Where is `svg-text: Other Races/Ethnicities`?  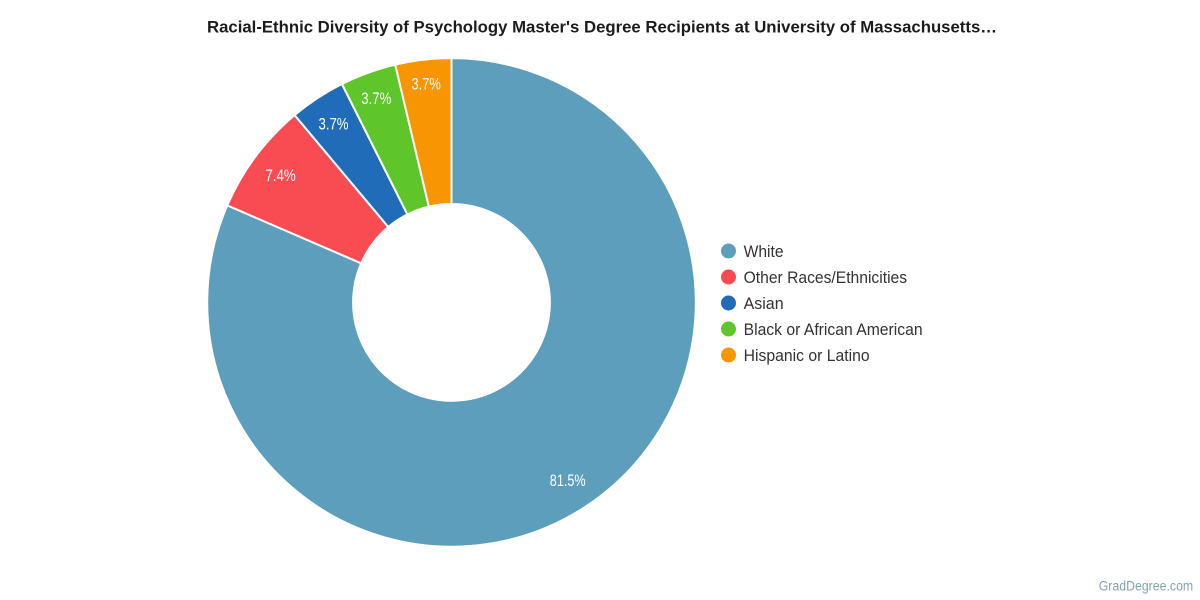
svg-text: Other Races/Ethnicities is located at coordinates (826, 277).